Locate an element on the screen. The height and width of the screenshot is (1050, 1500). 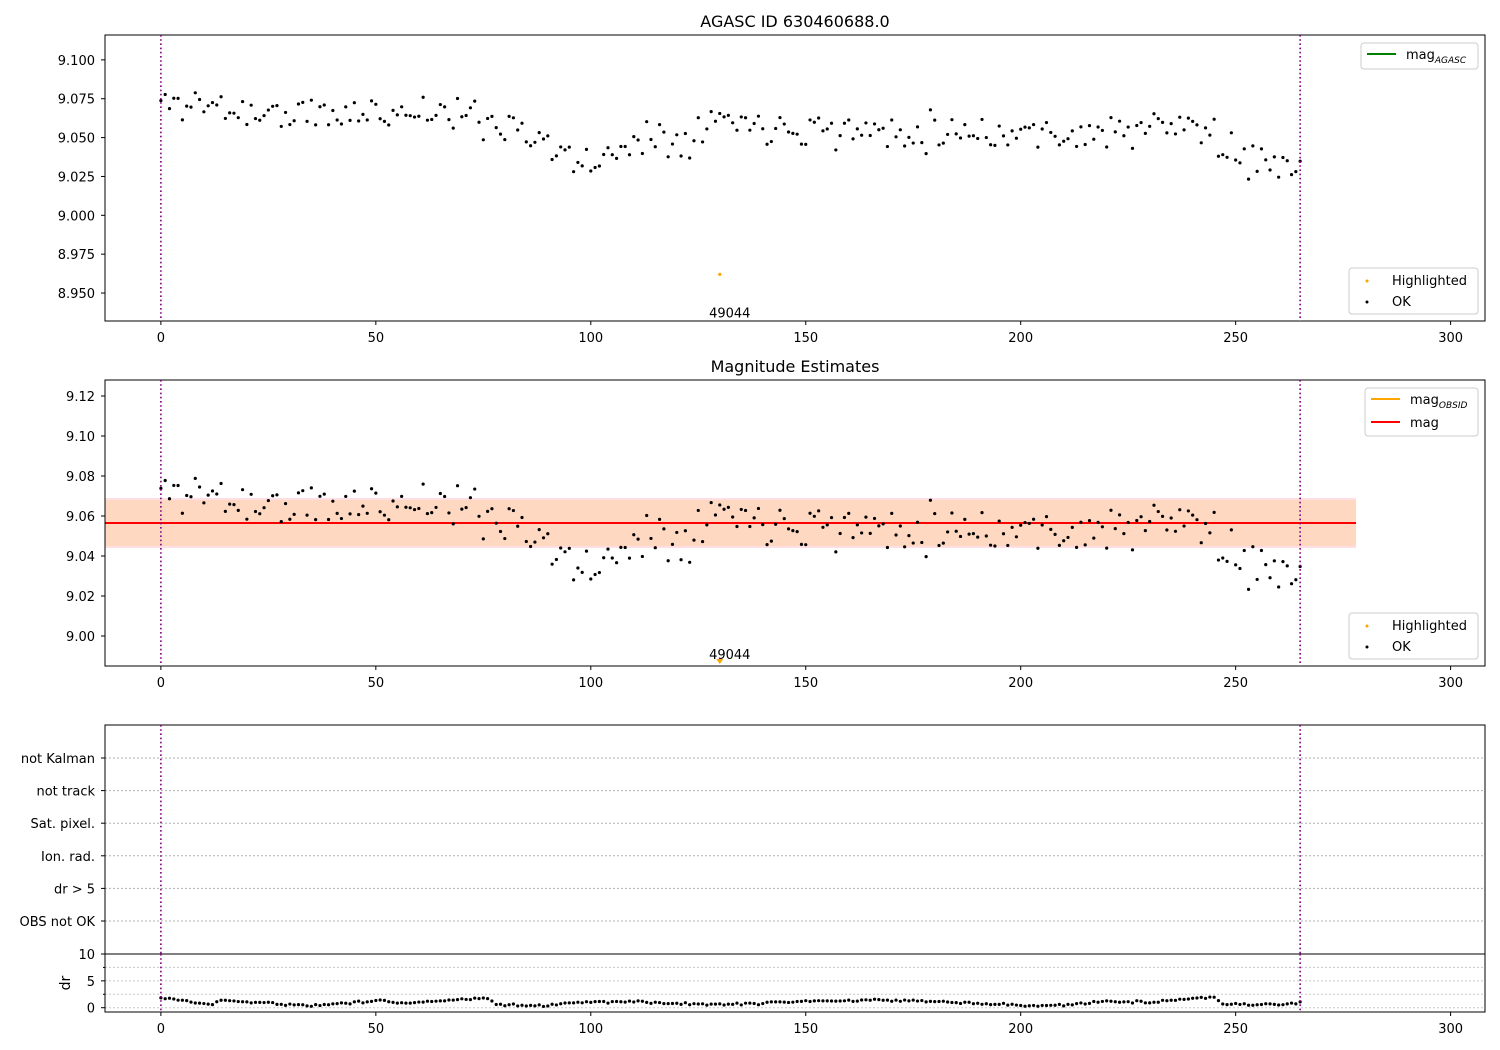
x-tick-label: 50 is located at coordinates (376, 338).